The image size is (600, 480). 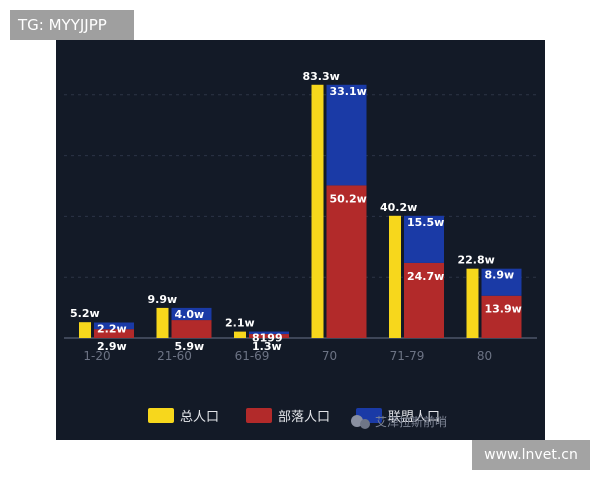 What do you see at coordinates (267, 346) in the screenshot?
I see `label-horde-61-69: 1.3w` at bounding box center [267, 346].